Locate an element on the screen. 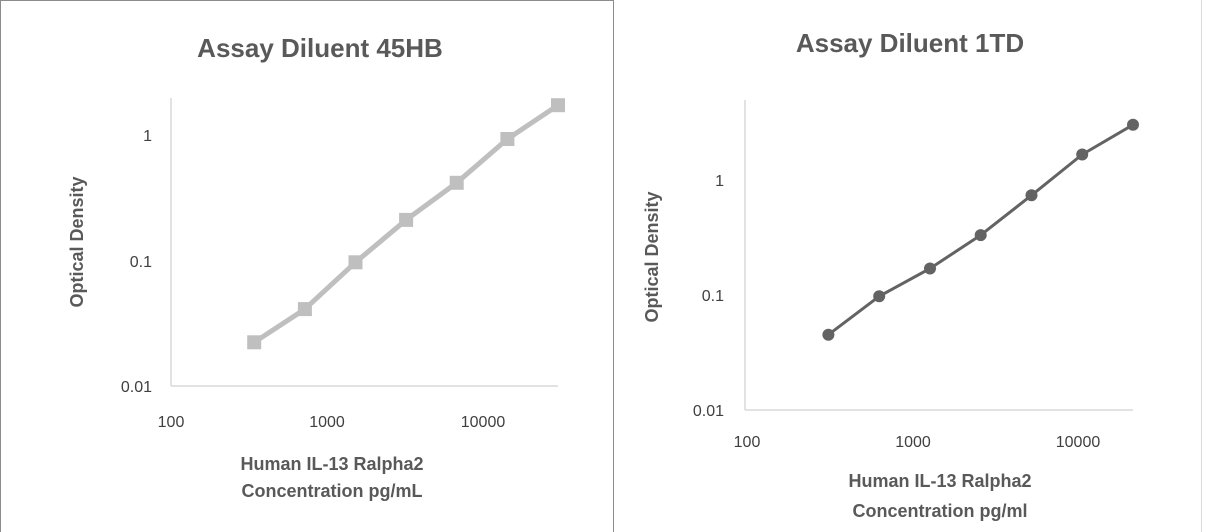 Image resolution: width=1228 pixels, height=532 pixels. chart-left-x-label-line-2: Concentration pg/mL is located at coordinates (332, 491).